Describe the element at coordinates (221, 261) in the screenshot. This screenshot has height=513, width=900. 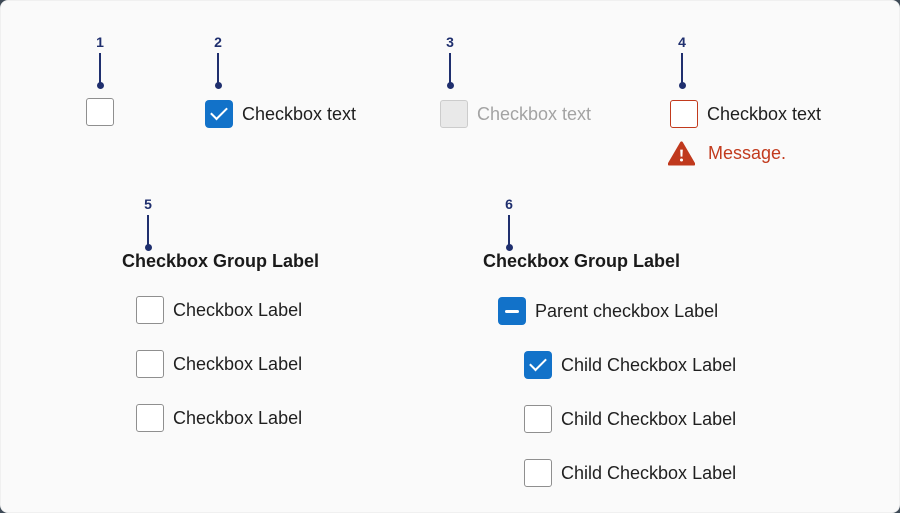
I see `checkbox-group-title: Checkbox Group Label` at that location.